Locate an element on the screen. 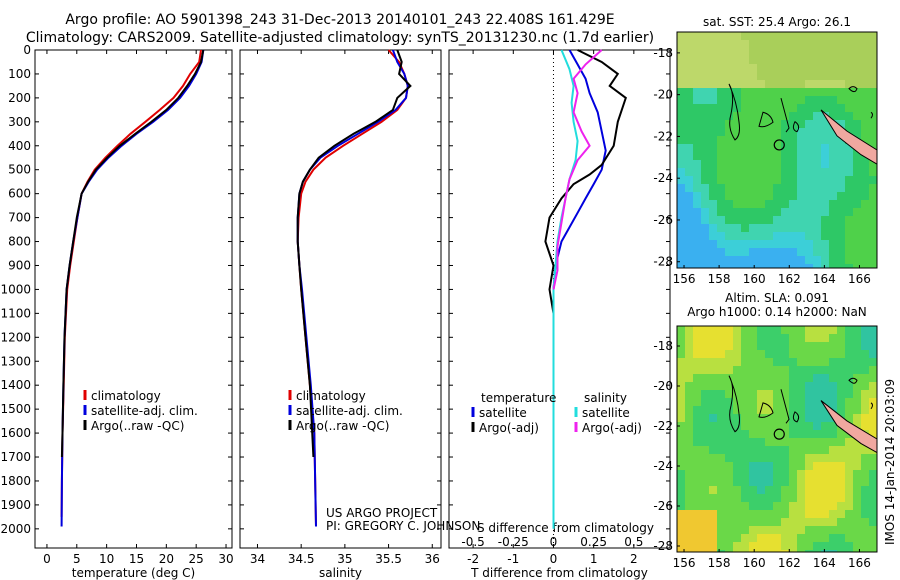 The width and height of the screenshot is (900, 580). temperature-legend-label: satellite-adj. clim. is located at coordinates (144, 411).